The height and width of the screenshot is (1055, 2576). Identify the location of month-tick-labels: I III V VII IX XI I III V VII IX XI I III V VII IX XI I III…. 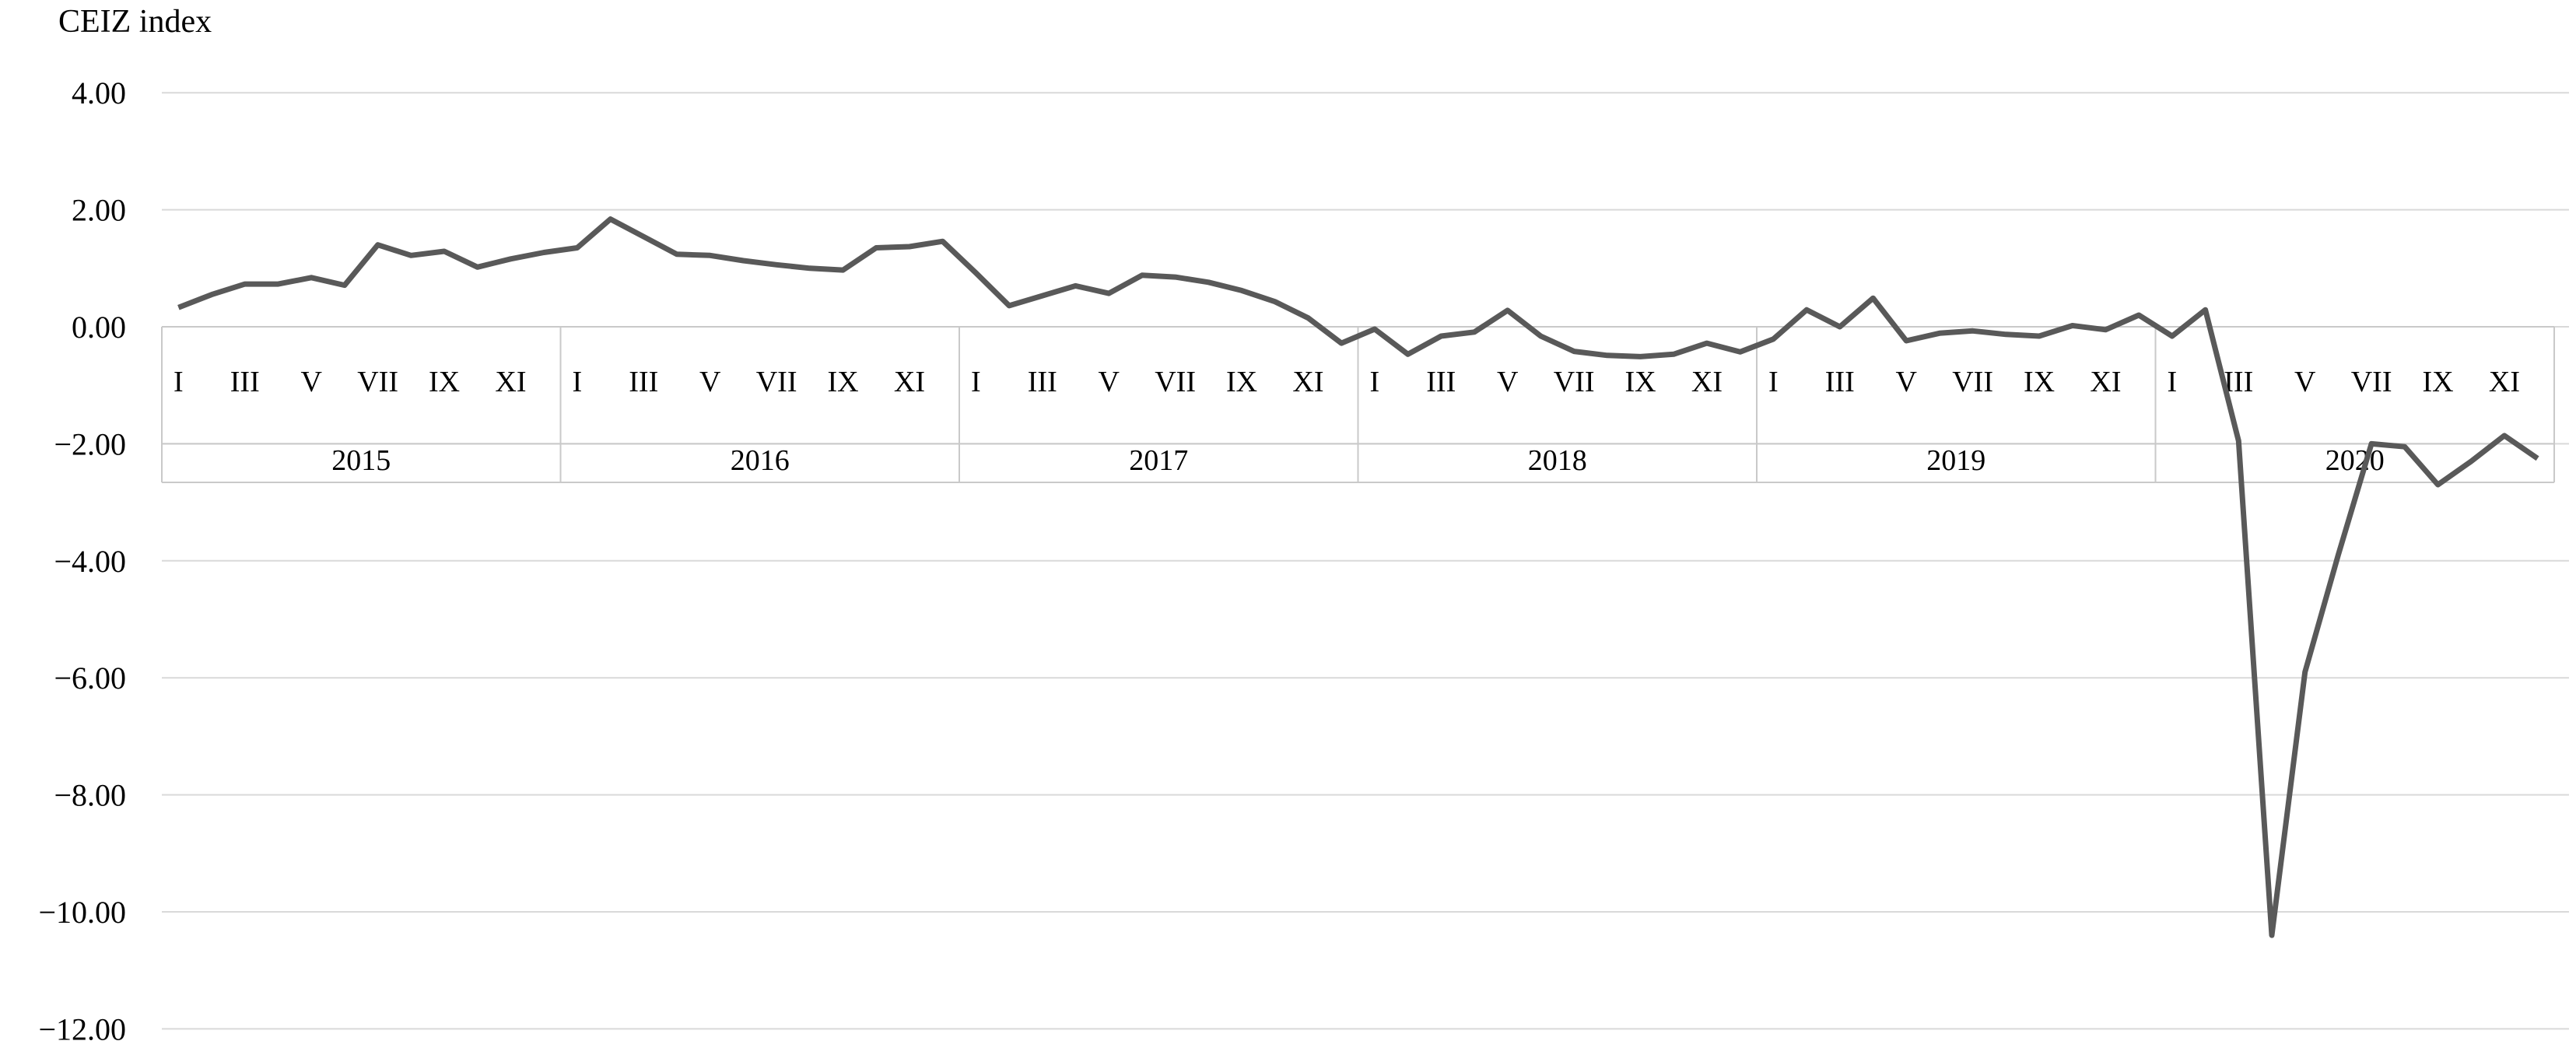
(1346, 382).